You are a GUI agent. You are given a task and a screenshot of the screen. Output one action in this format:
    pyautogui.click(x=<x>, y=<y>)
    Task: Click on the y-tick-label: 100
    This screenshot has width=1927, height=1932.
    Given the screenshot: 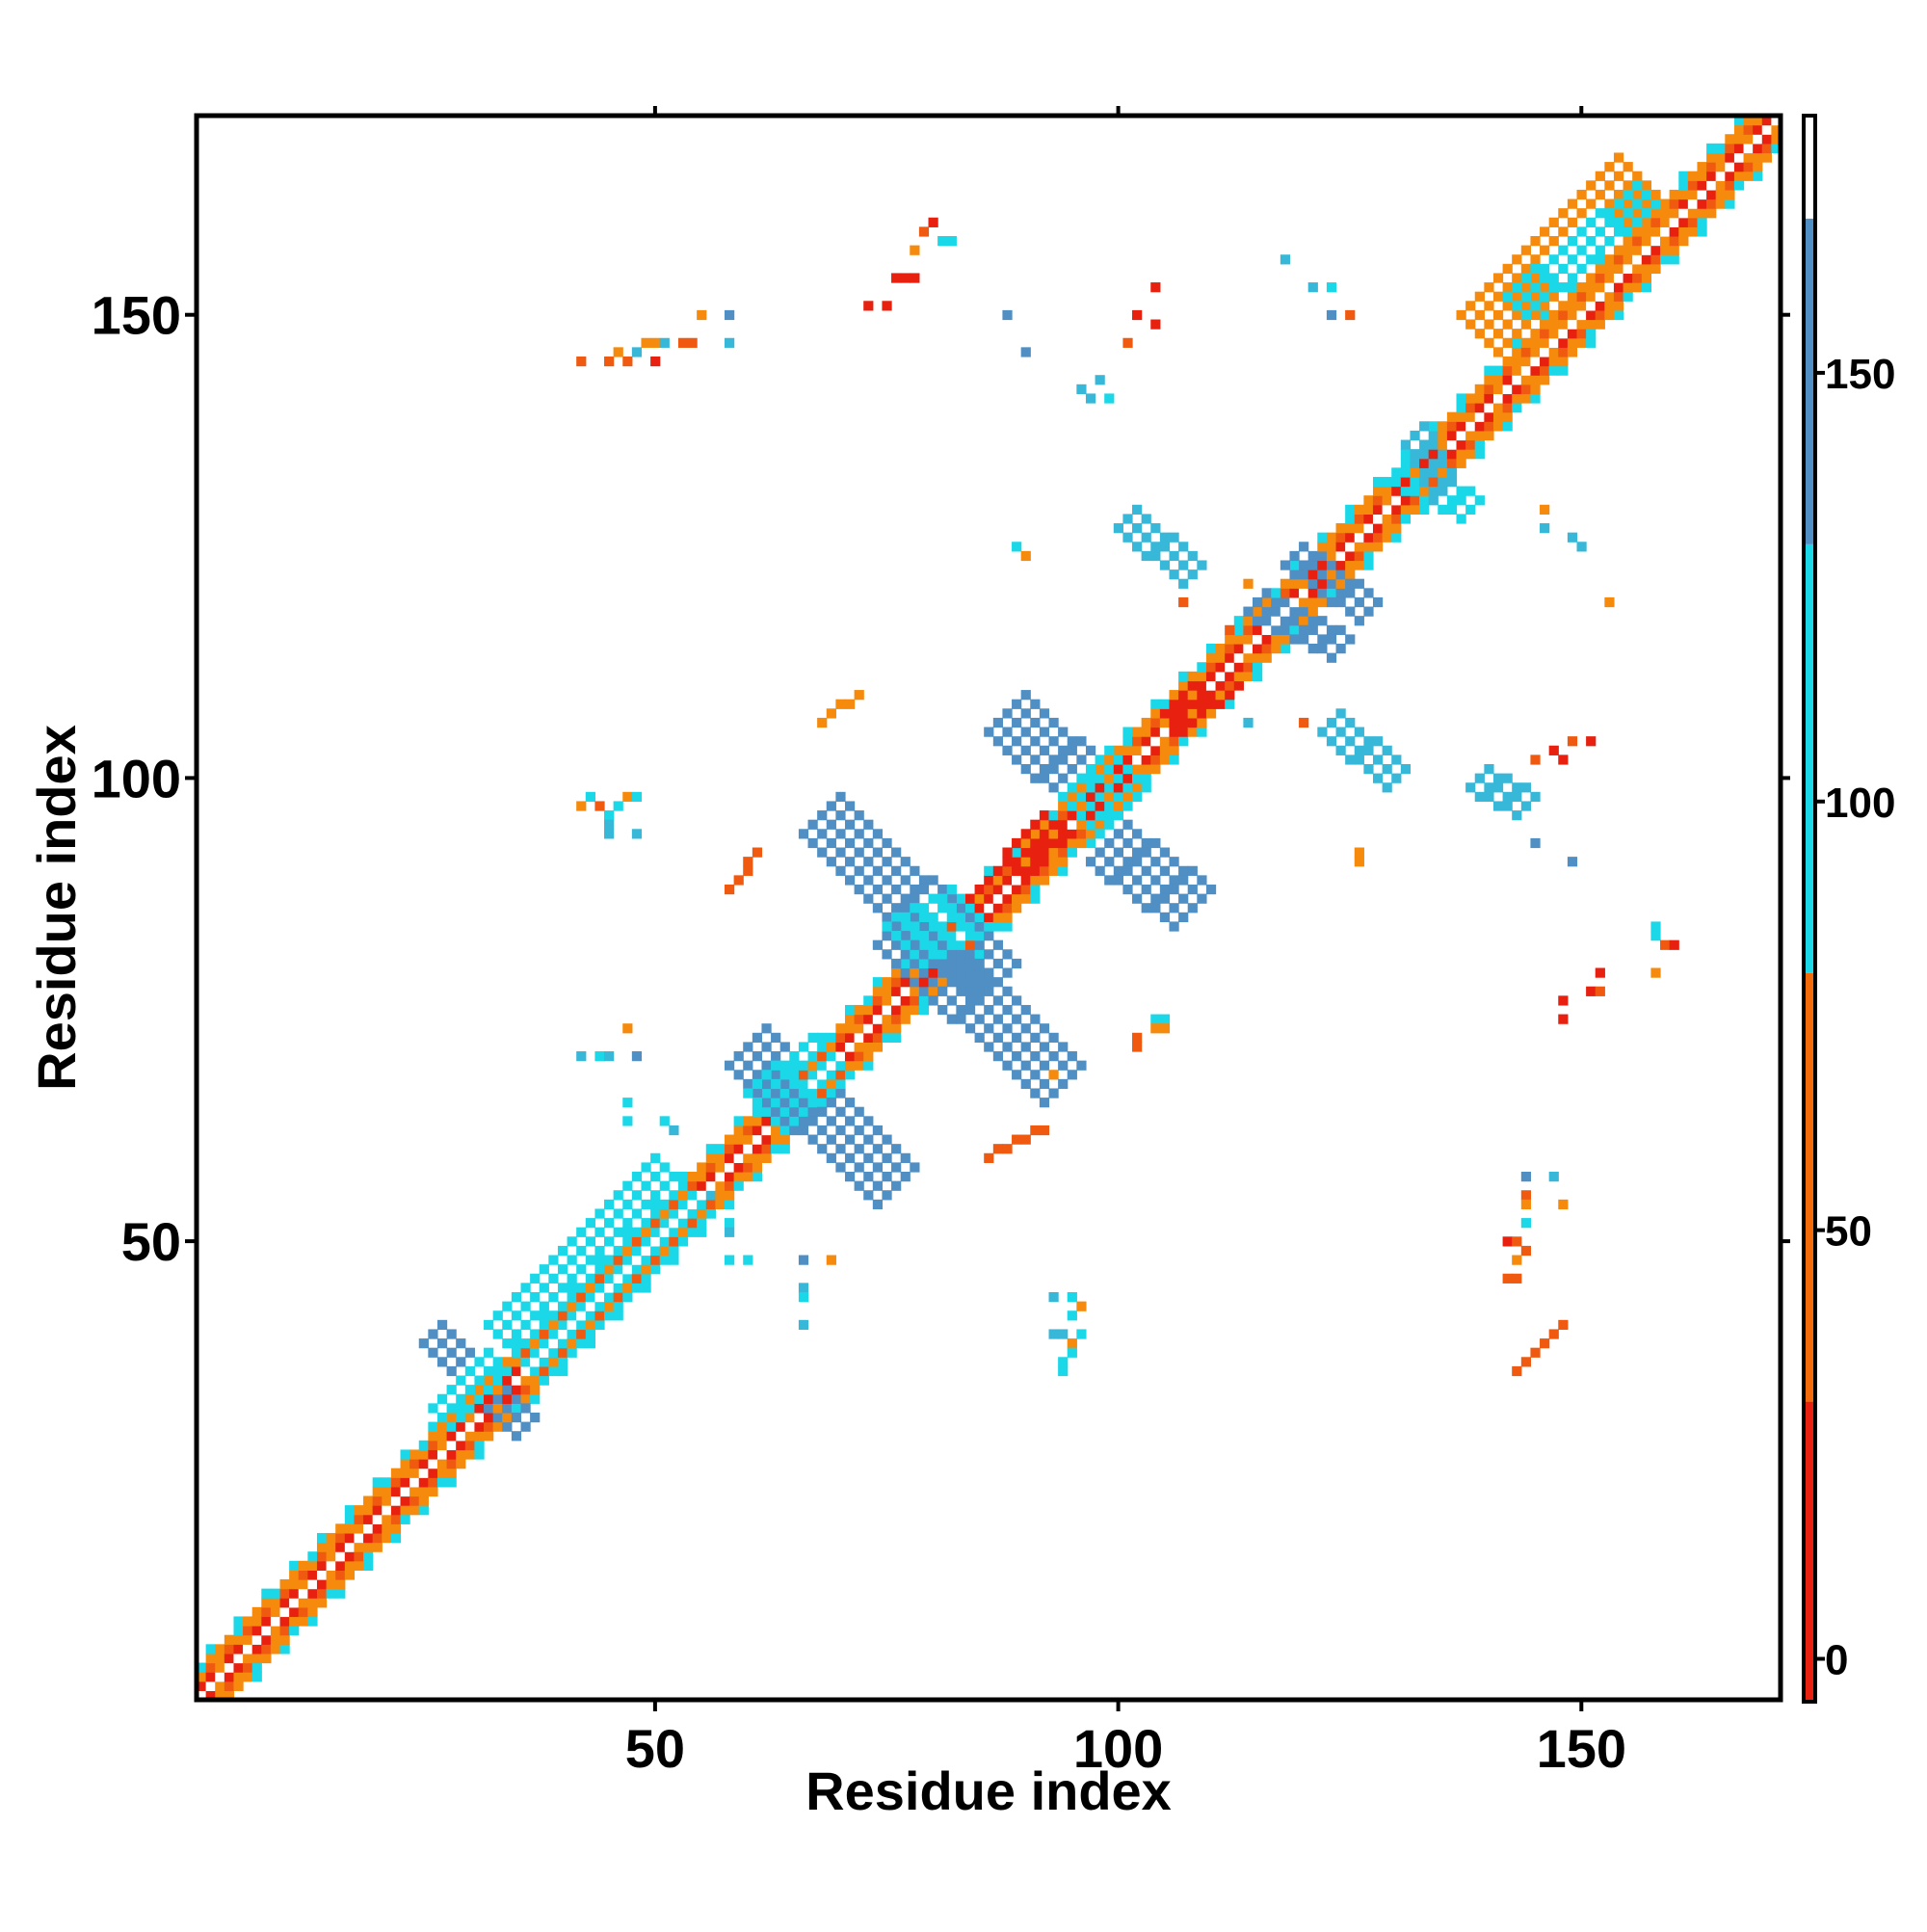 What is the action you would take?
    pyautogui.click(x=136, y=778)
    